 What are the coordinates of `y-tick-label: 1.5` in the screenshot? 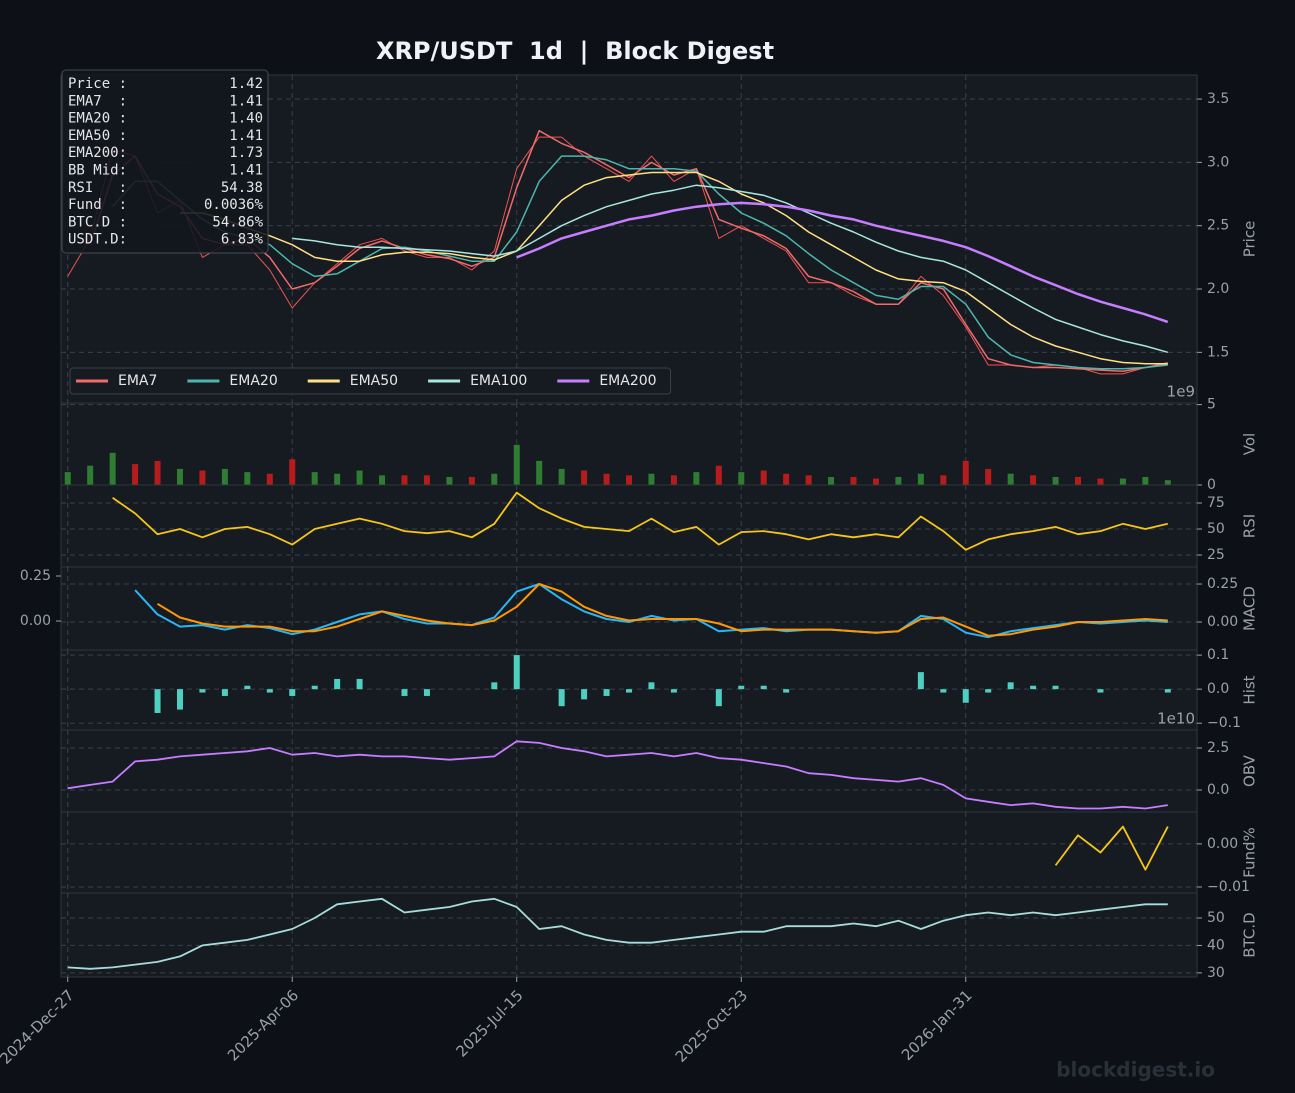 It's located at (1218, 352).